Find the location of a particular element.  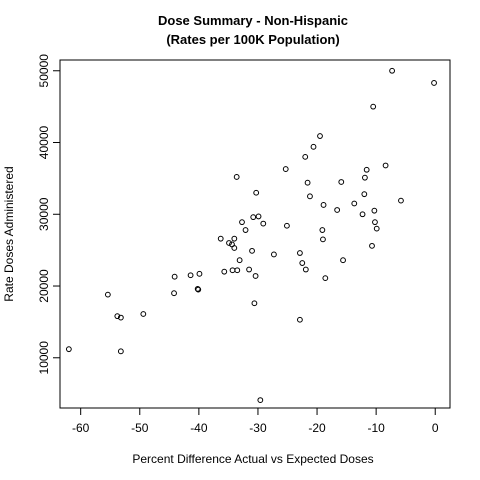

y-tick-label: 40000 is located at coordinates (44, 143).